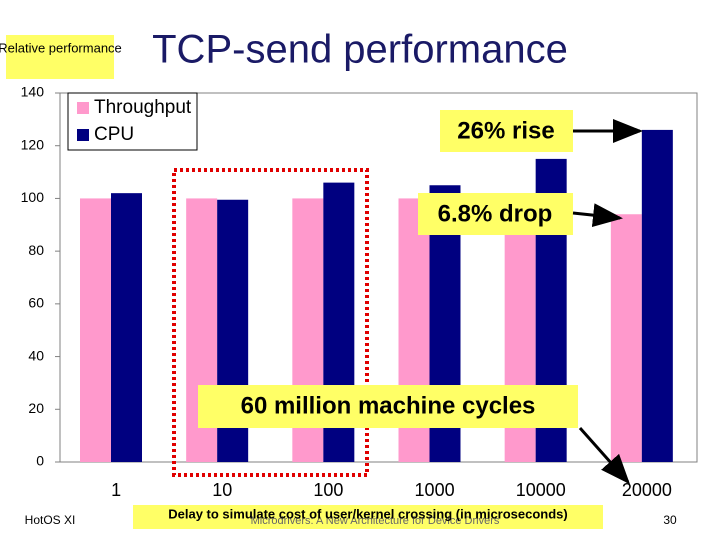 The image size is (720, 540). I want to click on x-label-box, so click(368, 517).